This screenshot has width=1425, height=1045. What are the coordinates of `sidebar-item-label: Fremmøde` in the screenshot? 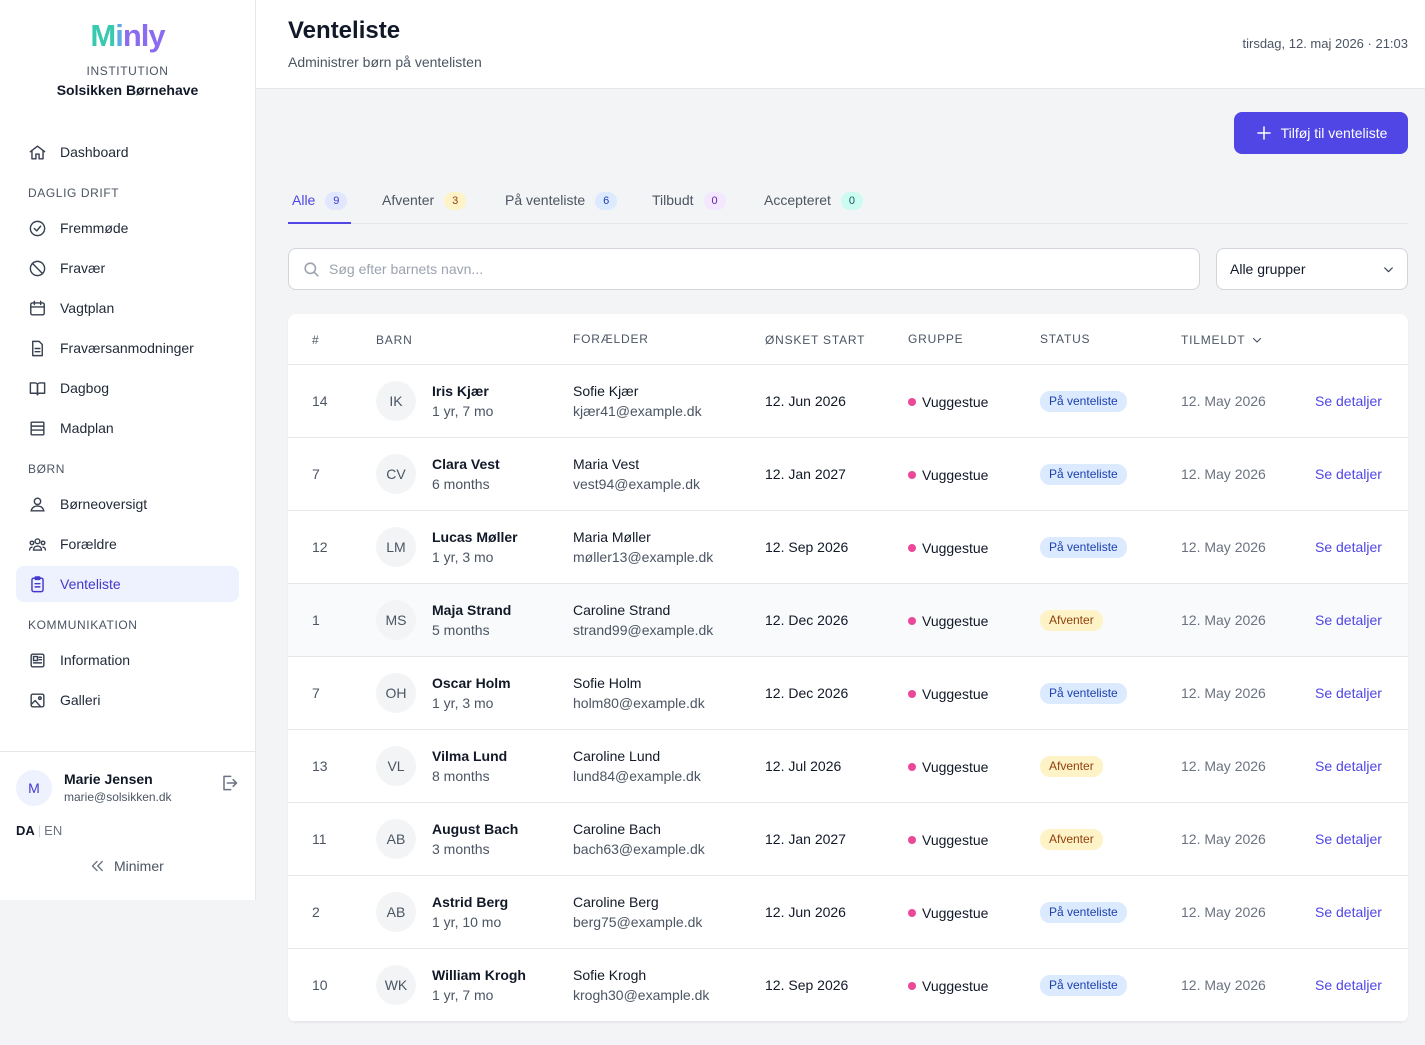 It's located at (94, 228).